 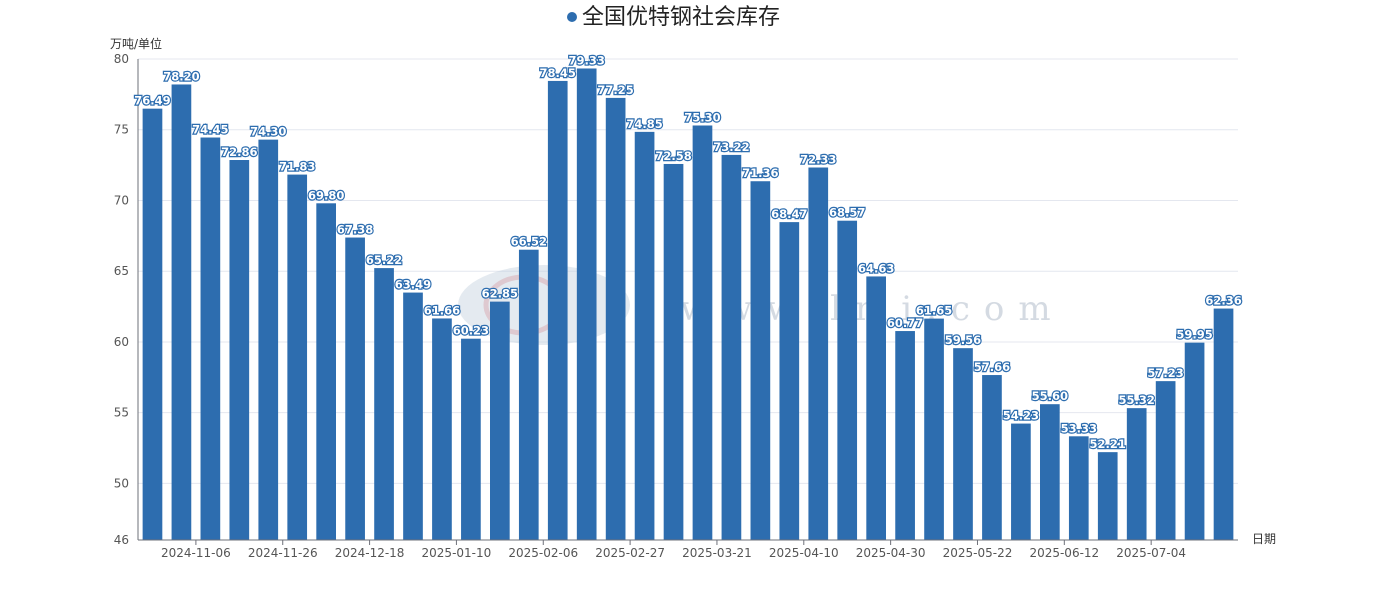 I want to click on x-tick-label: 2024-11-06, so click(x=196, y=553).